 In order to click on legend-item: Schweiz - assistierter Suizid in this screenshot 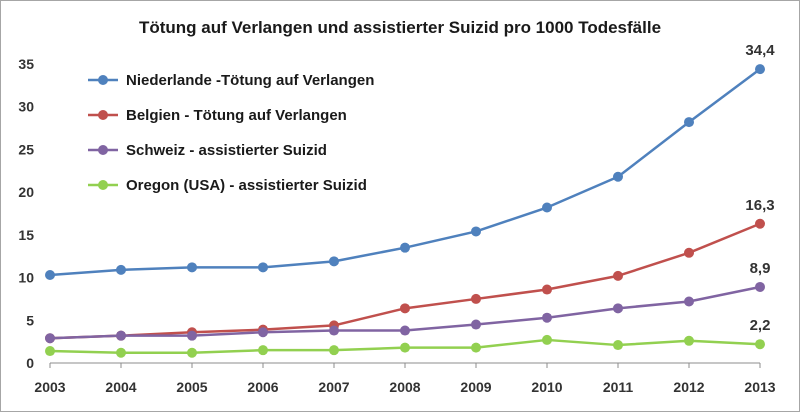, I will do `click(207, 150)`.